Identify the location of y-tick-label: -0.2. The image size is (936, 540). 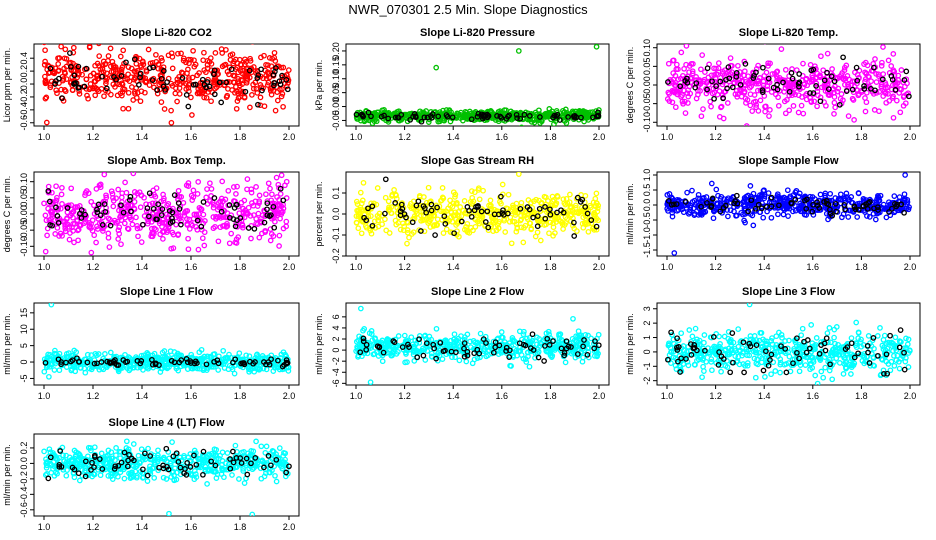
(24, 97).